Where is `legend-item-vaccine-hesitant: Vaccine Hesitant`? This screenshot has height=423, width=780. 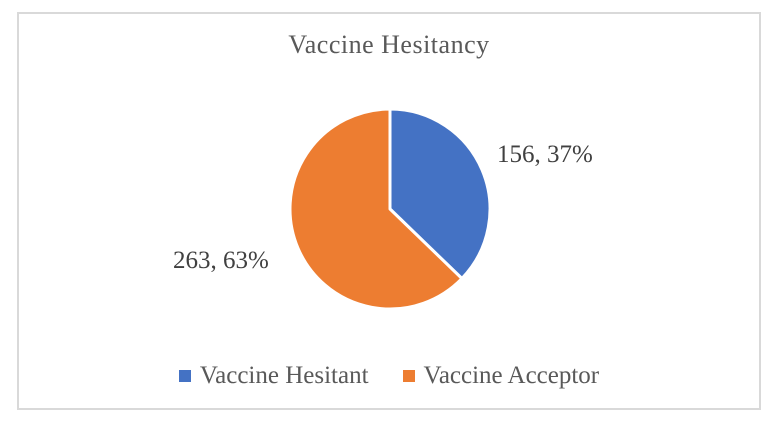 legend-item-vaccine-hesitant: Vaccine Hesitant is located at coordinates (273, 376).